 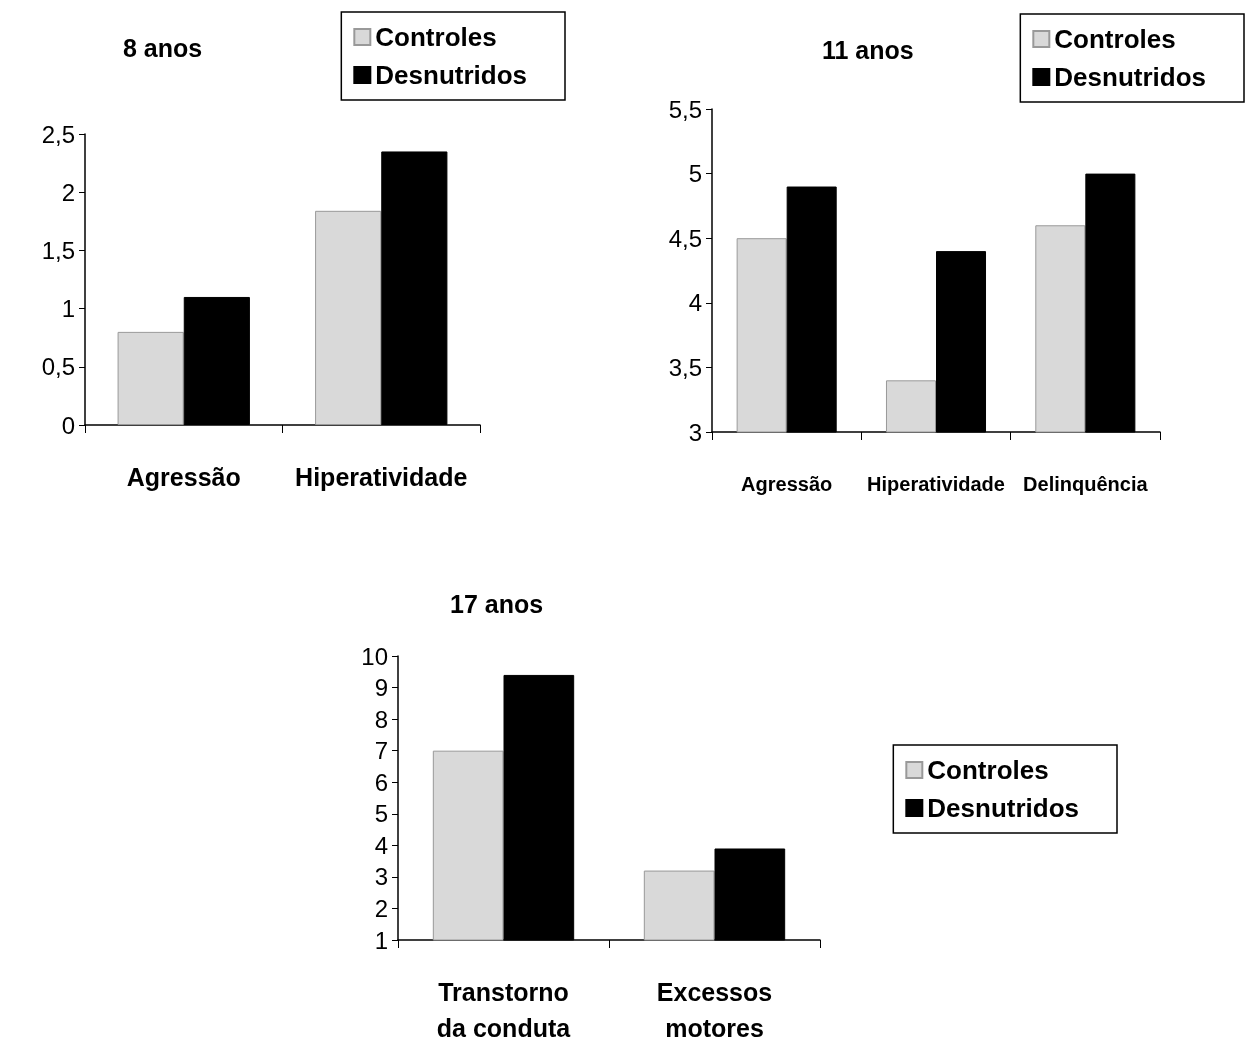 What do you see at coordinates (714, 1010) in the screenshot?
I see `x-tick-label: Excessos motores` at bounding box center [714, 1010].